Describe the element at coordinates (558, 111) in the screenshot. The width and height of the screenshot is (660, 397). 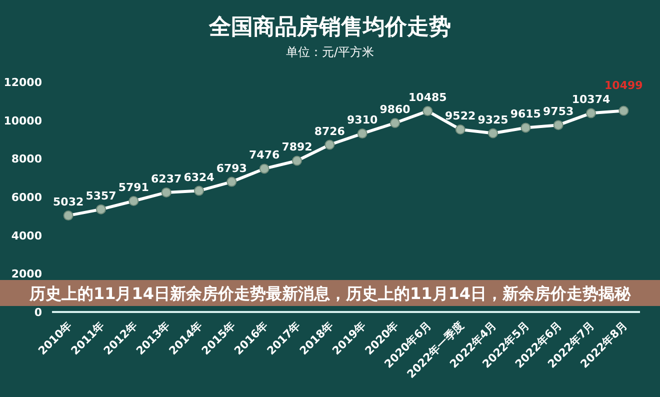
I see `data-label: 9753` at that location.